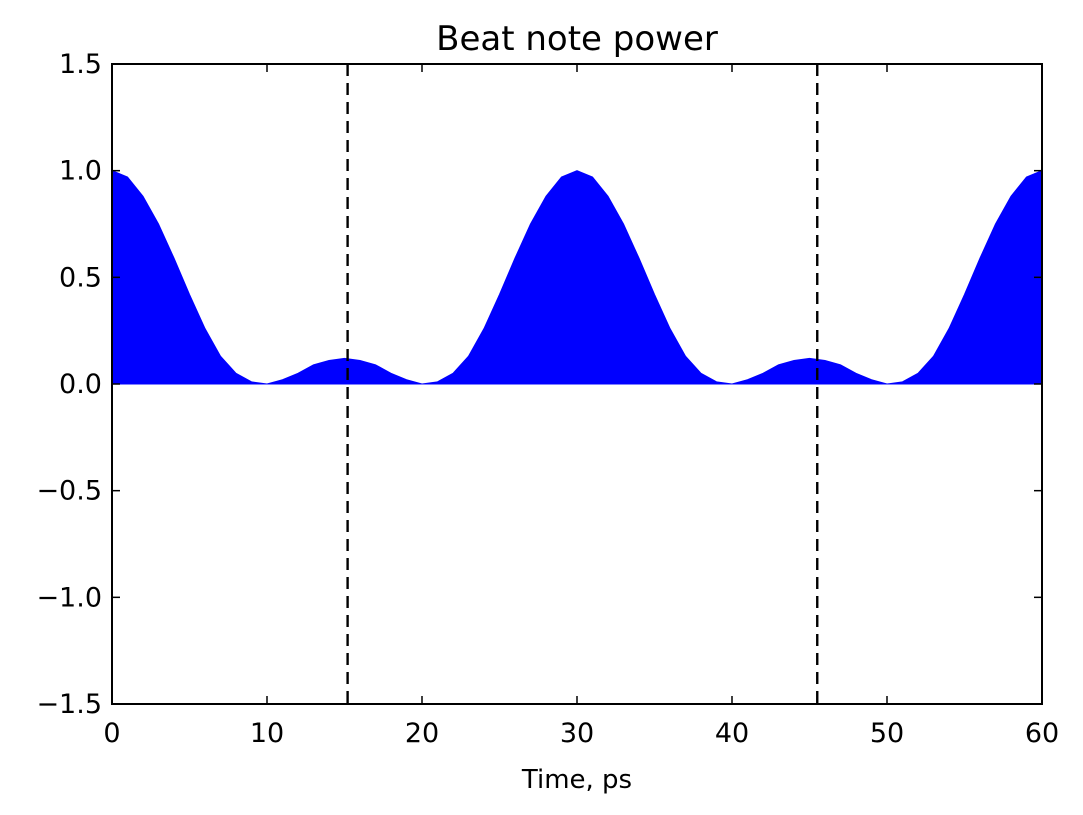 The height and width of the screenshot is (815, 1083). Describe the element at coordinates (69, 597) in the screenshot. I see `y-tick-label-1: −1.0` at that location.